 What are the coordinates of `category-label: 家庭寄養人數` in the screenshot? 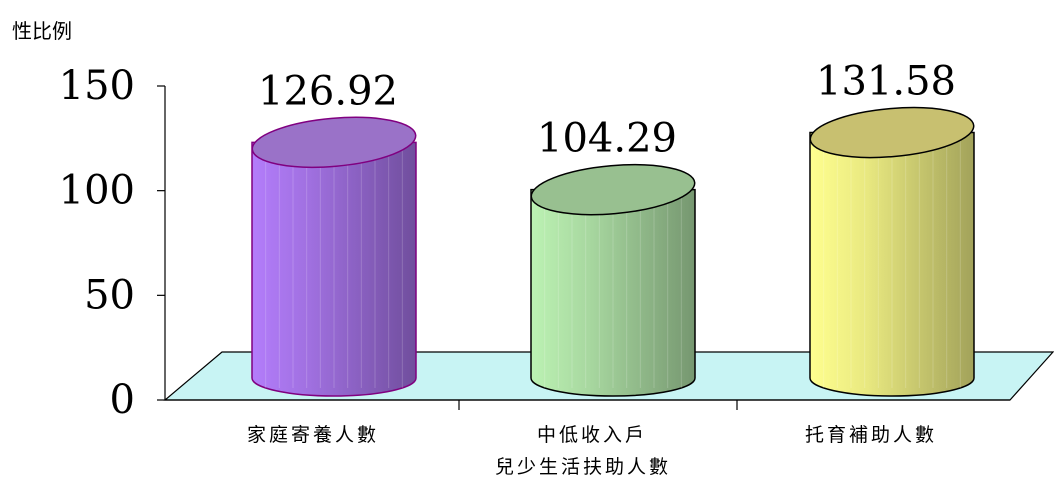 It's located at (313, 435).